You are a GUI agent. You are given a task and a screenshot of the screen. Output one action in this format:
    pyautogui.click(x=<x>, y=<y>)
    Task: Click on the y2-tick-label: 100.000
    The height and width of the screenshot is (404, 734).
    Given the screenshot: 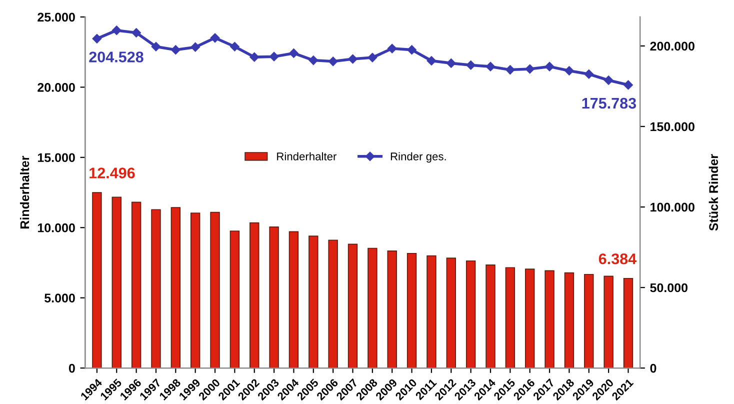 What is the action you would take?
    pyautogui.click(x=672, y=207)
    